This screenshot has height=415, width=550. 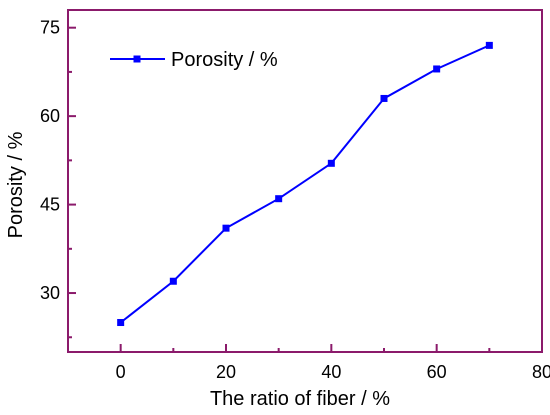 What do you see at coordinates (50, 28) in the screenshot?
I see `y-tick-label: 75` at bounding box center [50, 28].